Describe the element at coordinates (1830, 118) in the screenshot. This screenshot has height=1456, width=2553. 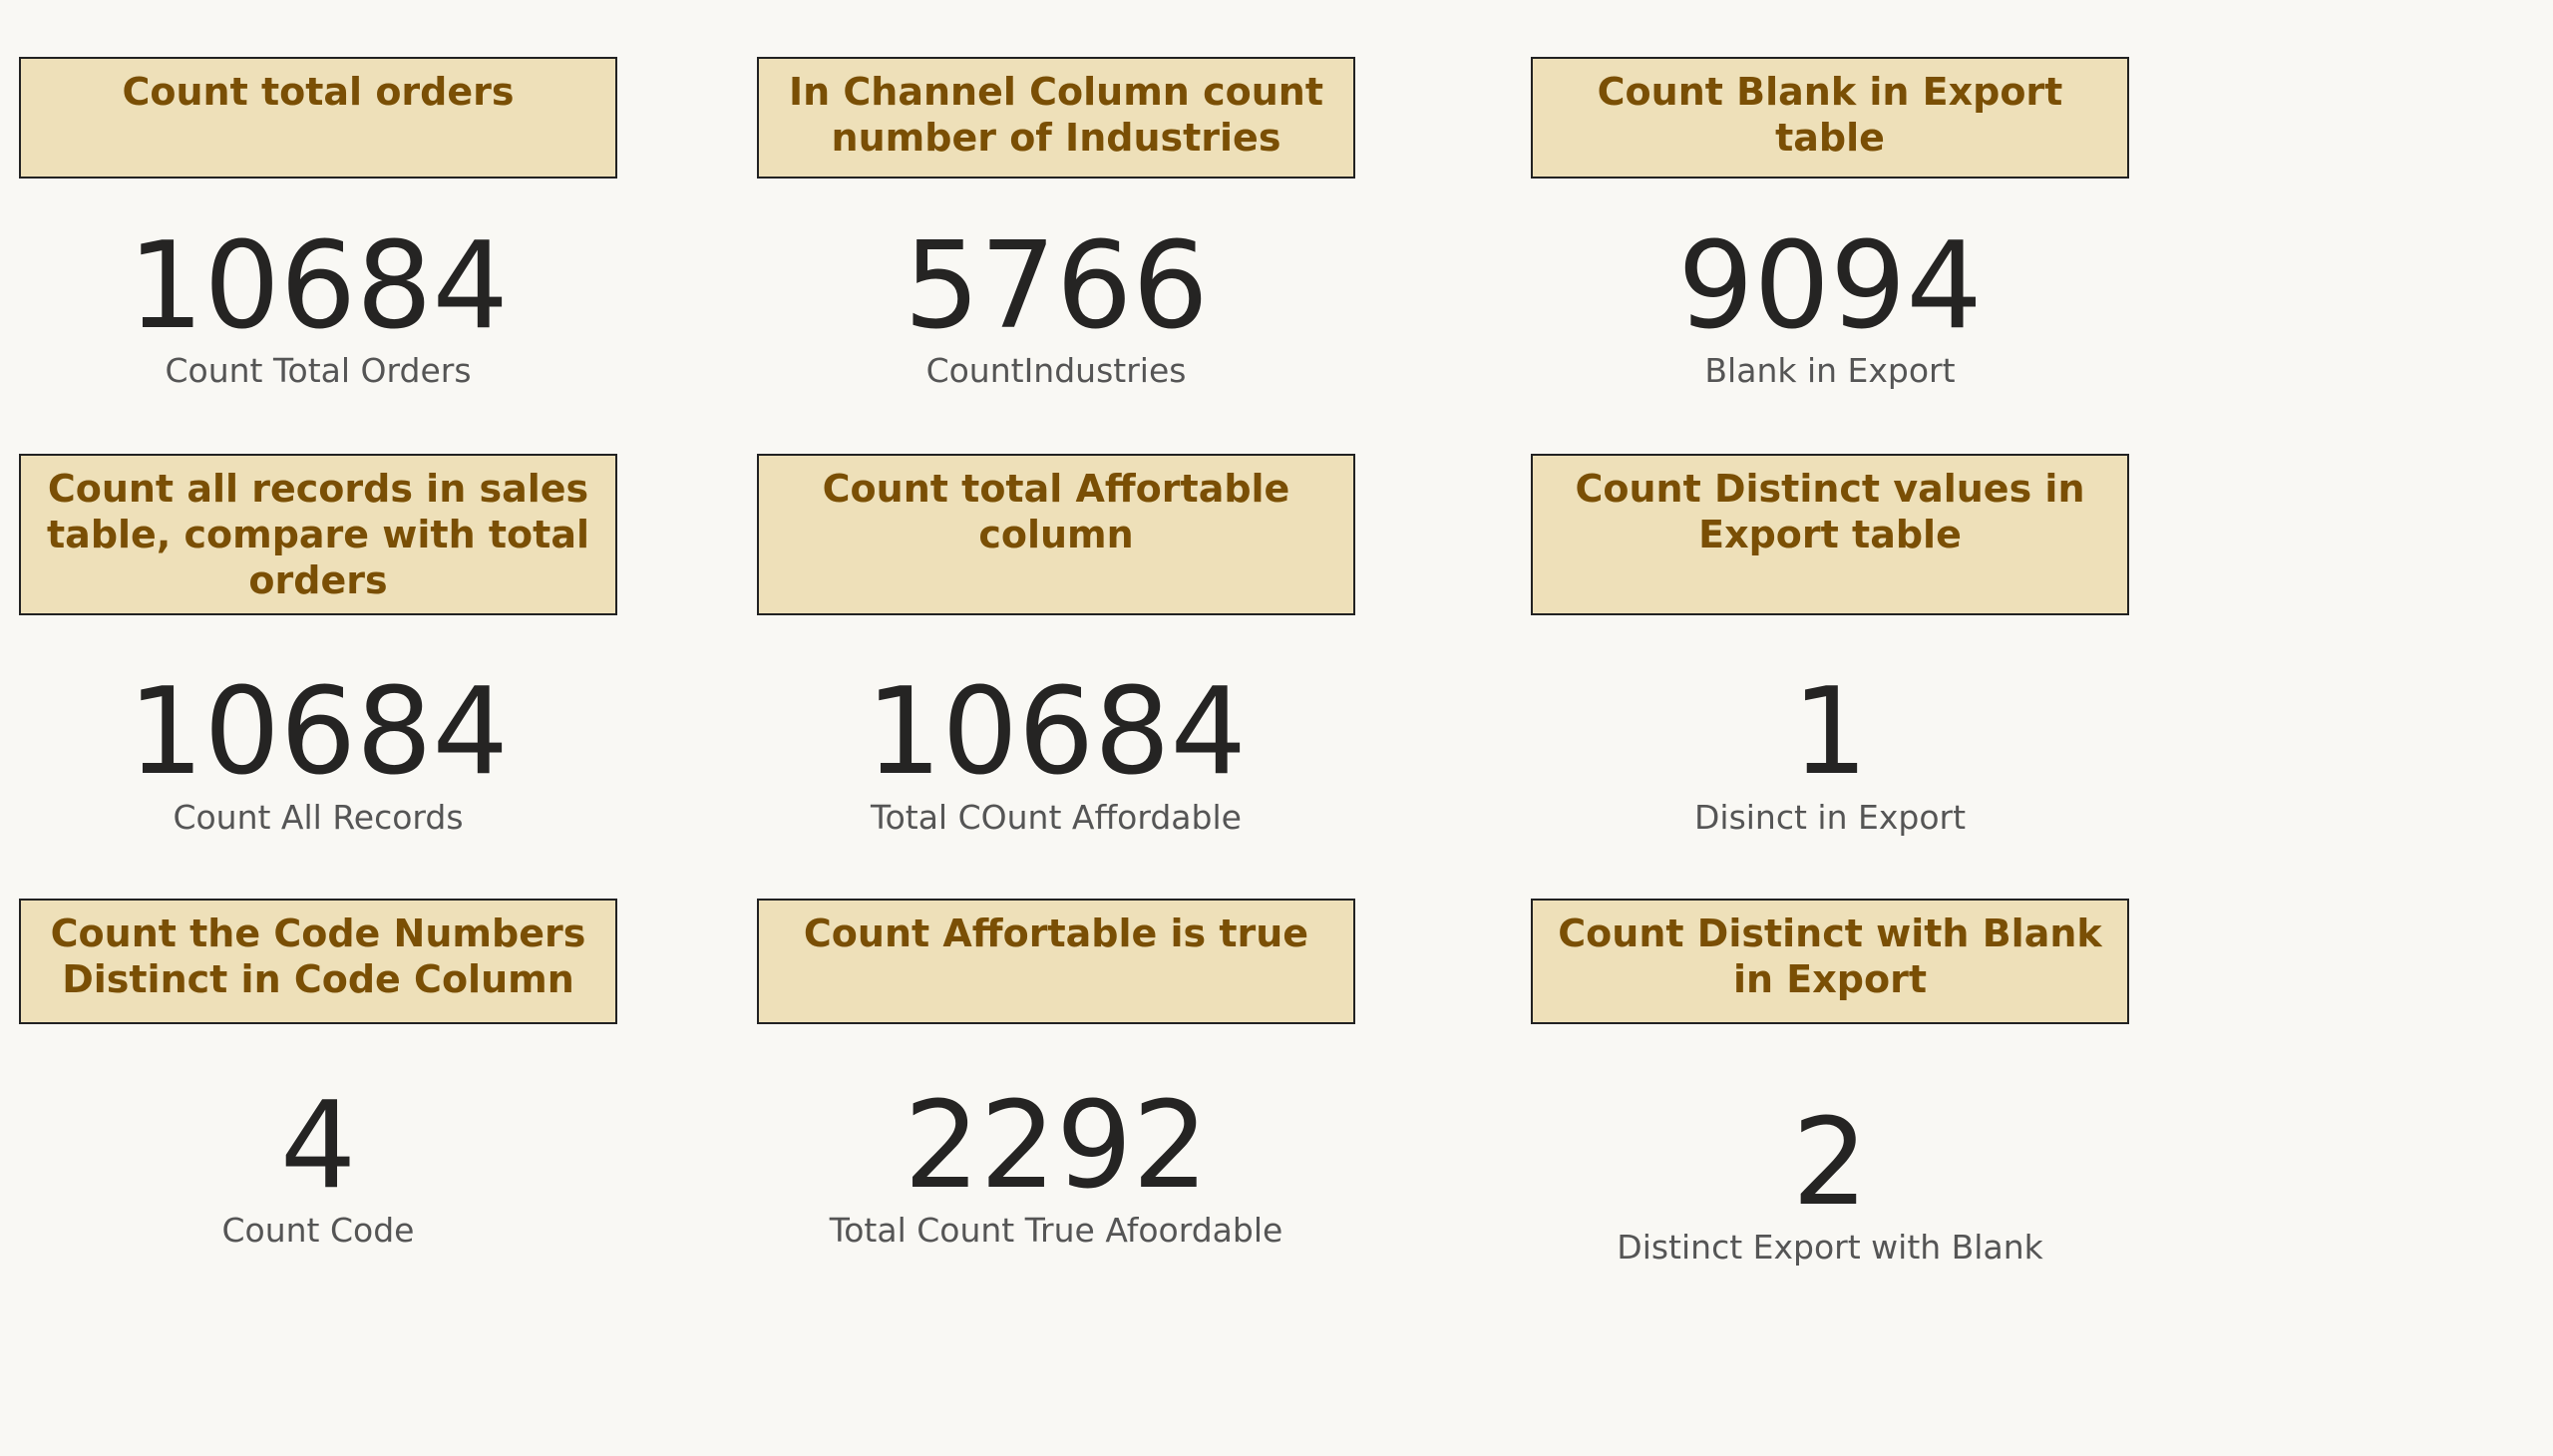
I see `card-header-blank-export: Count Blank in Export table` at that location.